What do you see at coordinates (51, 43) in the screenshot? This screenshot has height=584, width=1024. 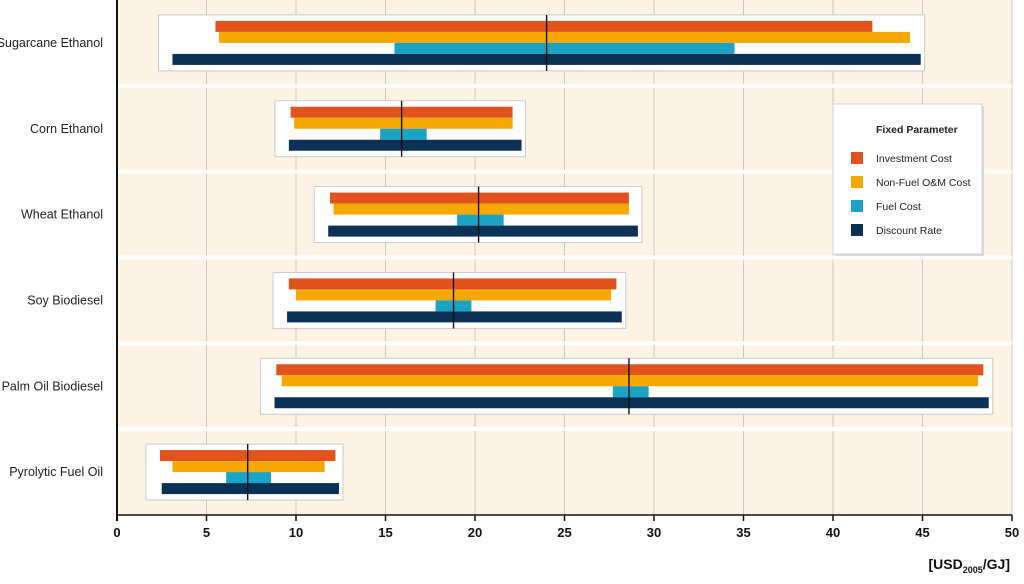 I see `category-label: Sugarcane Ethanol` at bounding box center [51, 43].